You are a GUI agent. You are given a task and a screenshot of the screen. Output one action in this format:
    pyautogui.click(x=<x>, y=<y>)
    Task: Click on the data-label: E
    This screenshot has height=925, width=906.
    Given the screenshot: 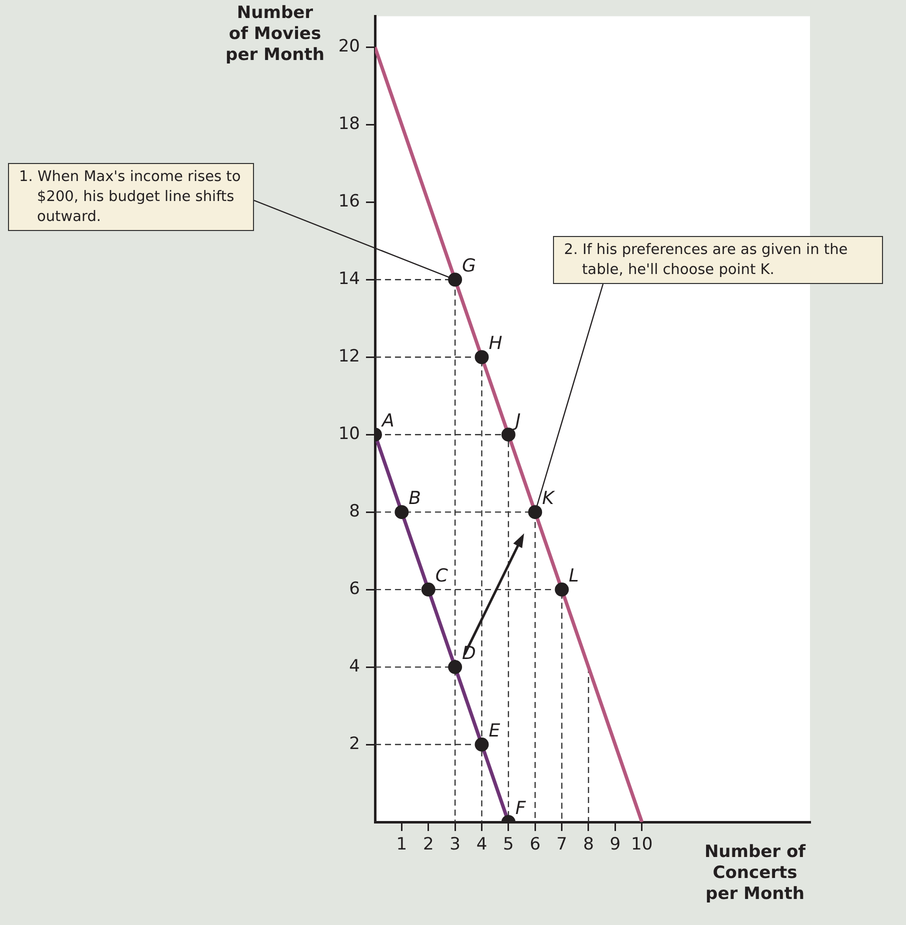 What is the action you would take?
    pyautogui.click(x=494, y=731)
    